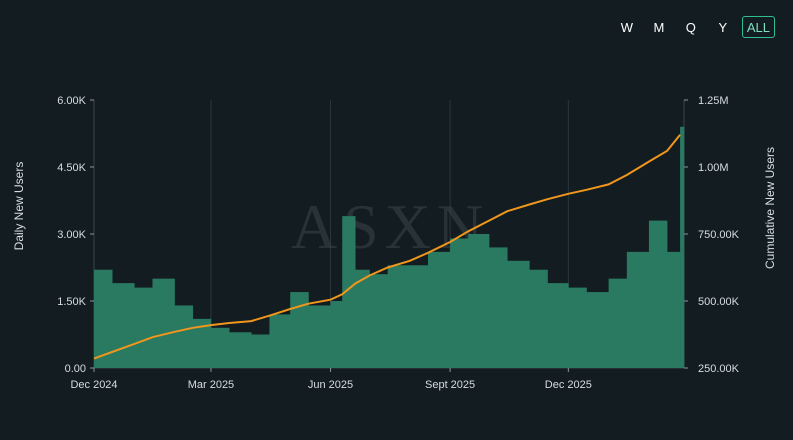 This screenshot has height=440, width=793. I want to click on range-button-y: Y, so click(723, 27).